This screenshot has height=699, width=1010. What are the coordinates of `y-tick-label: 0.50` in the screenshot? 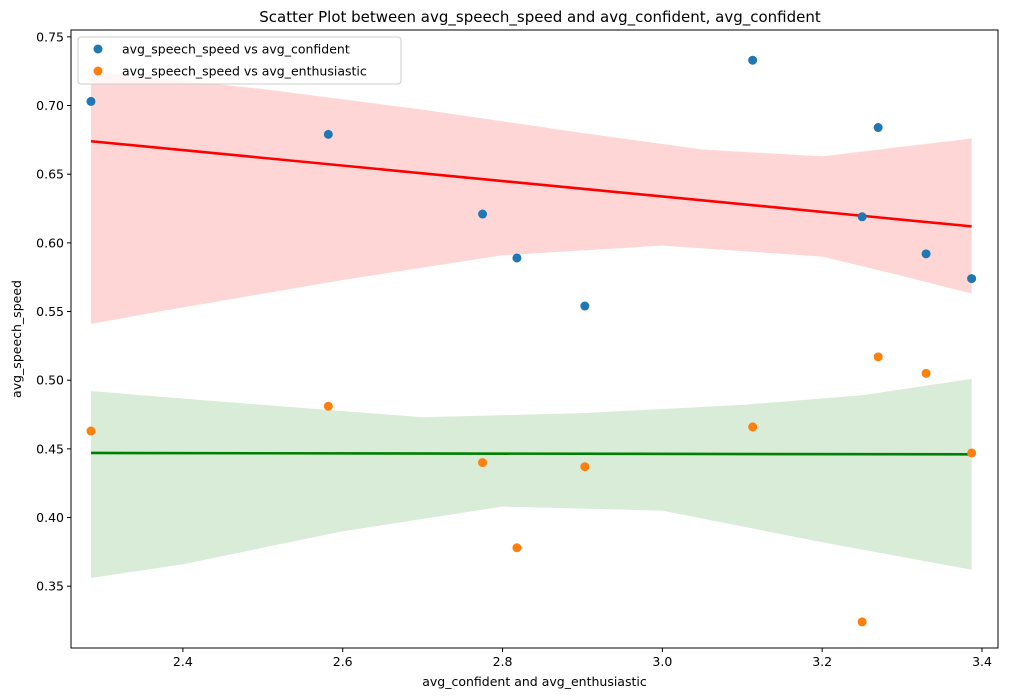 It's located at (50, 380).